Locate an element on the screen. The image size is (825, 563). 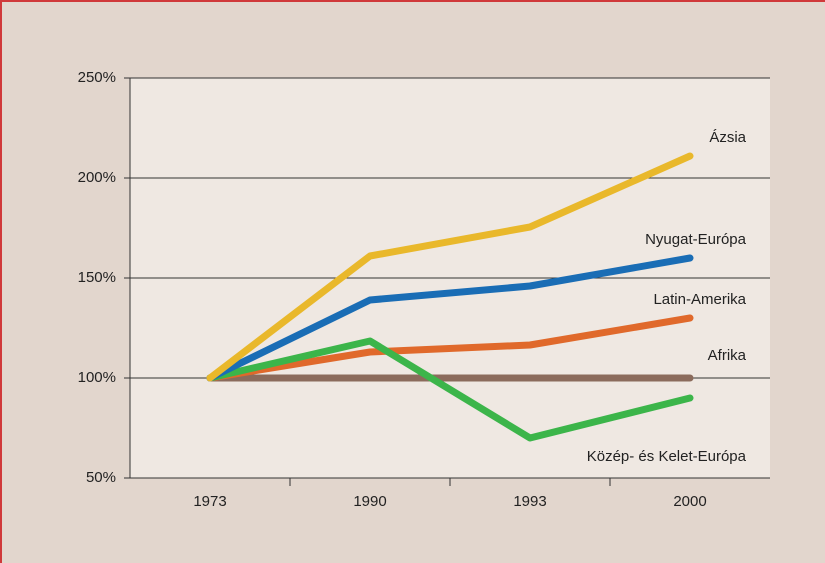
series-label: Közép- és Kelet-Európa is located at coordinates (667, 456).